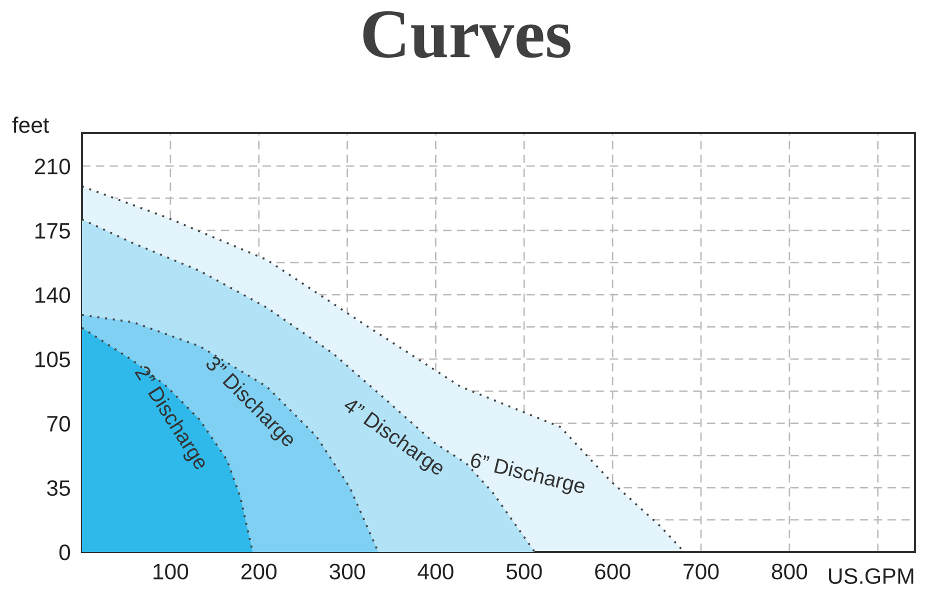  I want to click on y-tick-label: 0, so click(64, 552).